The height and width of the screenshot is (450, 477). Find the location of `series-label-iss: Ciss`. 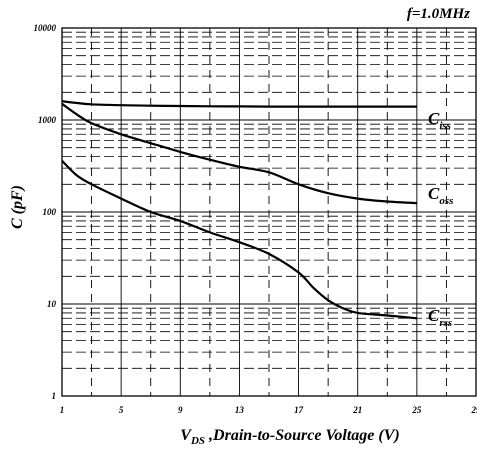

series-label-iss: Ciss is located at coordinates (439, 120).